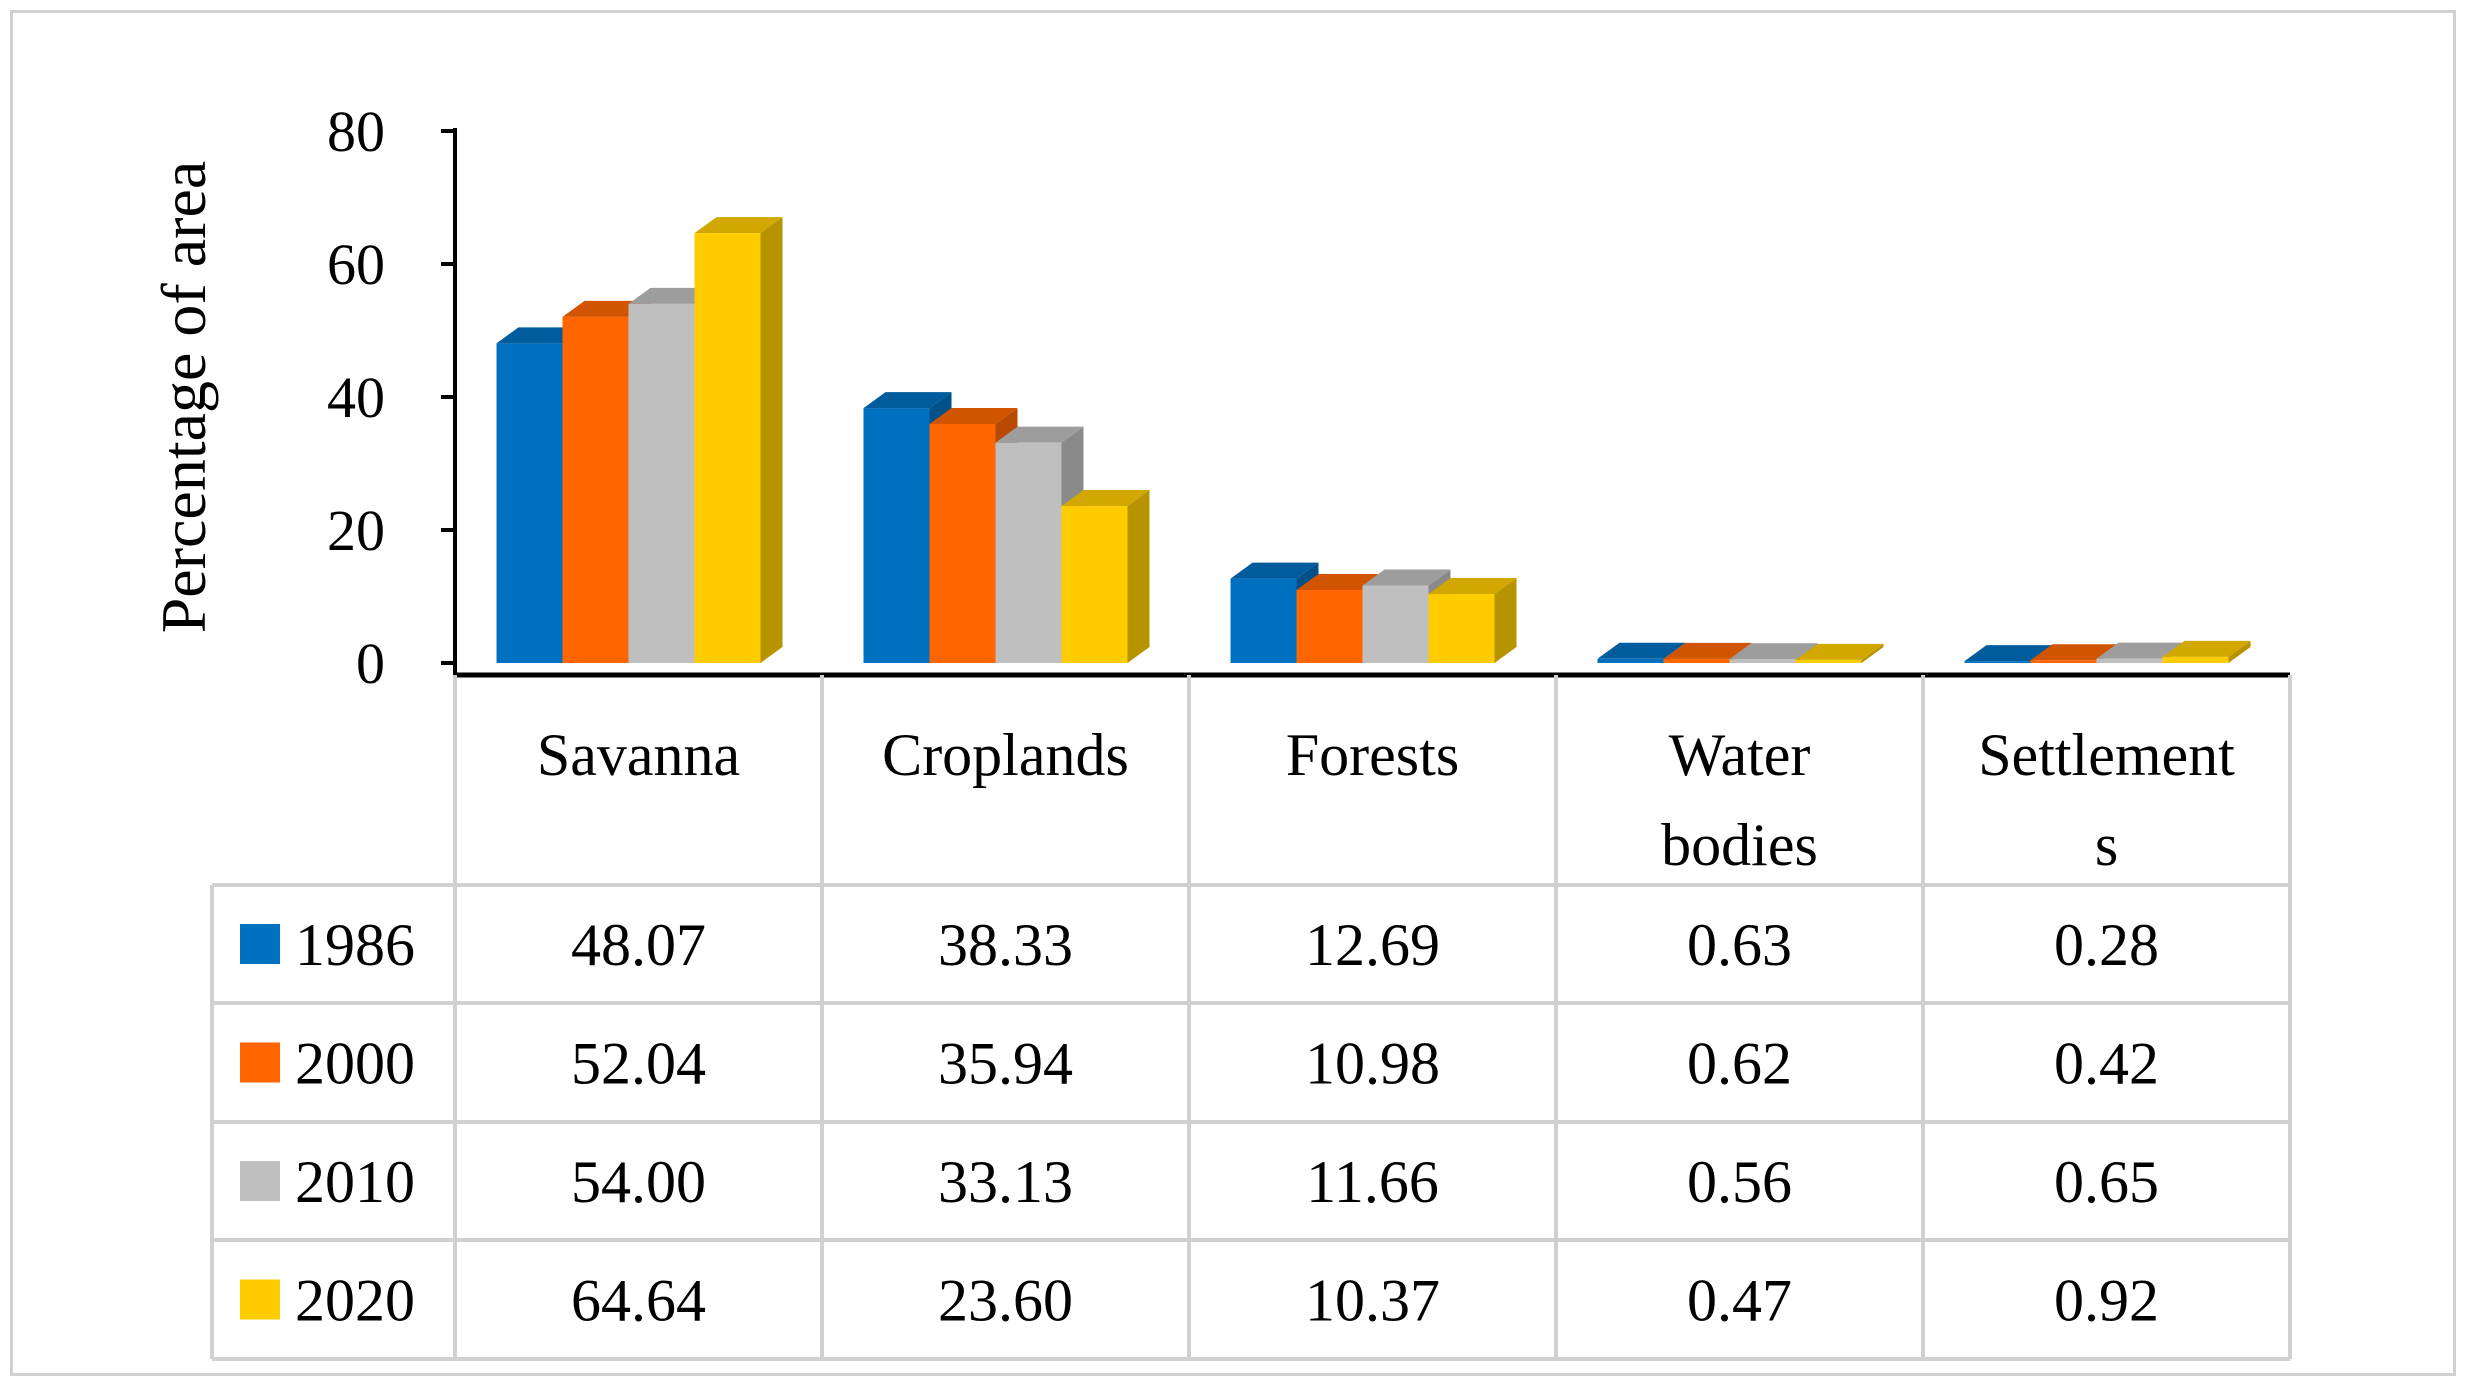  What do you see at coordinates (1372, 1301) in the screenshot?
I see `data-label: 10.37` at bounding box center [1372, 1301].